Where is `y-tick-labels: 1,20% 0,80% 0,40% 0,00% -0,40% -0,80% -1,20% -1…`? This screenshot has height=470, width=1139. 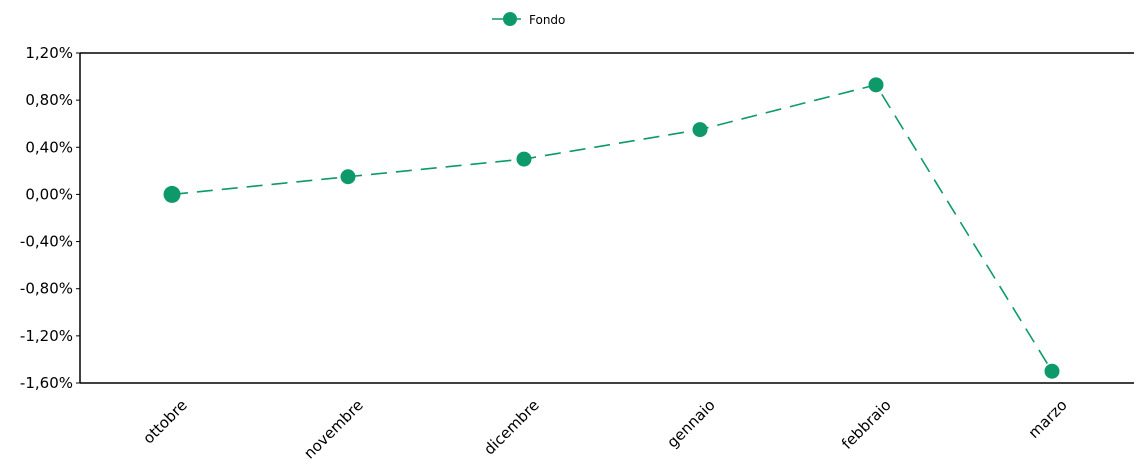
y-tick-labels: 1,20% 0,80% 0,40% 0,00% -0,40% -0,80% -1,20% -1… is located at coordinates (50, 218).